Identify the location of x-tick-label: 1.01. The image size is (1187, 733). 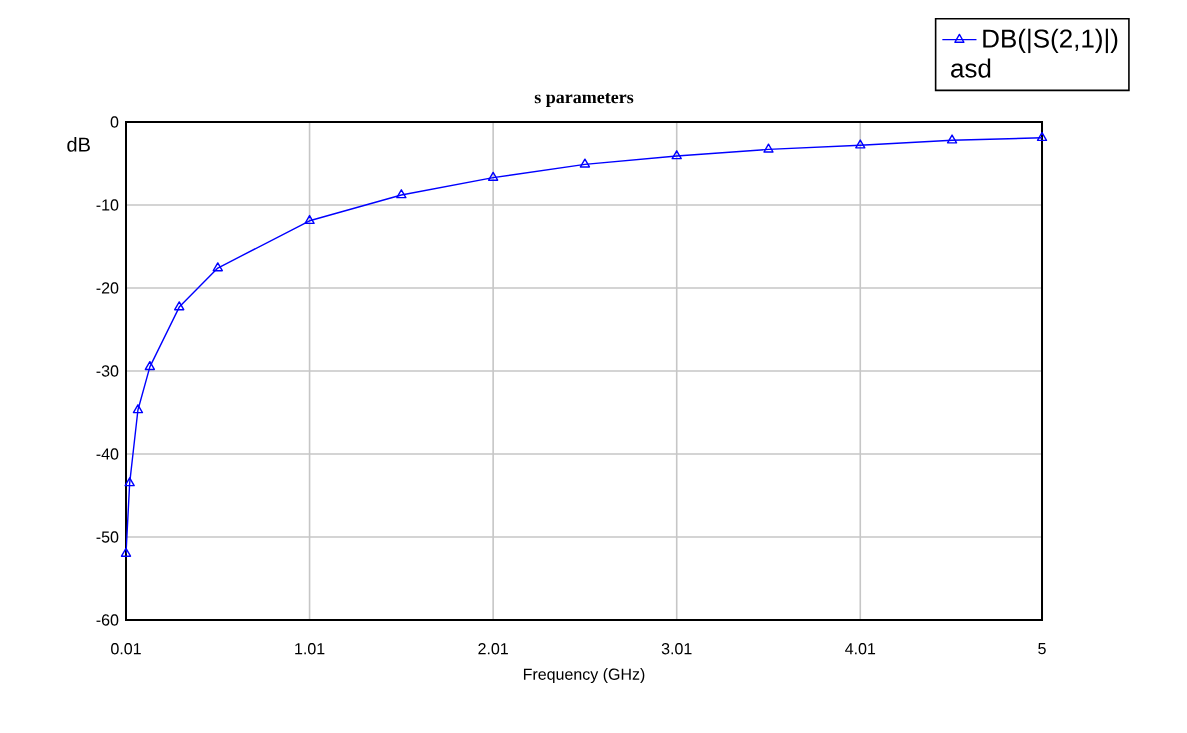
(310, 649).